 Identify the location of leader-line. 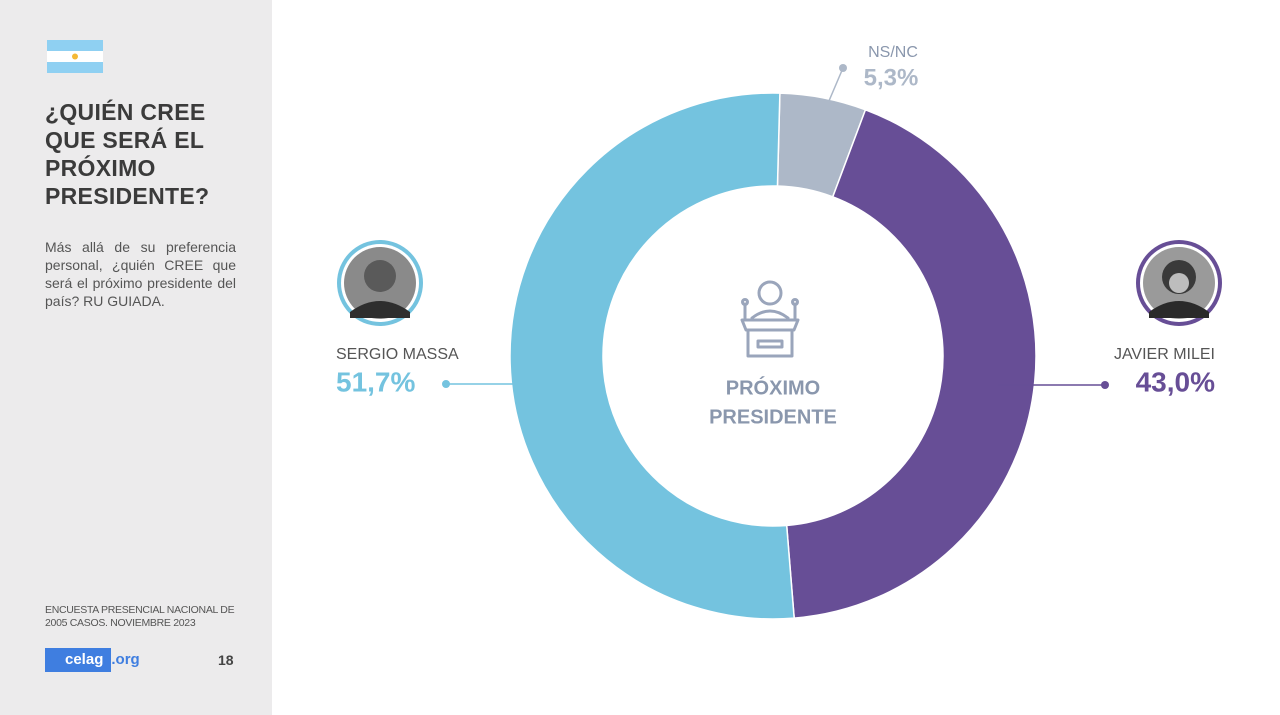
(831, 95).